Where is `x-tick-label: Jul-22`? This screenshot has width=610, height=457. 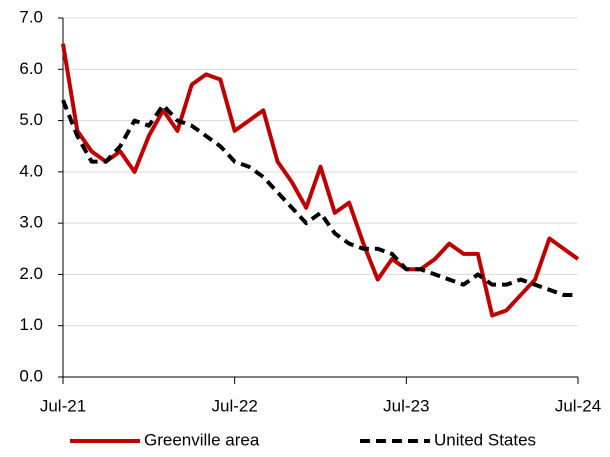 x-tick-label: Jul-22 is located at coordinates (235, 405).